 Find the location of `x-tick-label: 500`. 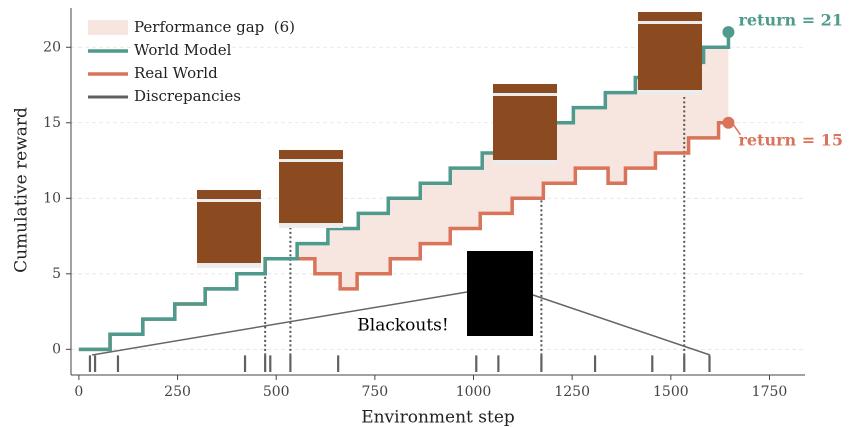

x-tick-label: 500 is located at coordinates (276, 392).